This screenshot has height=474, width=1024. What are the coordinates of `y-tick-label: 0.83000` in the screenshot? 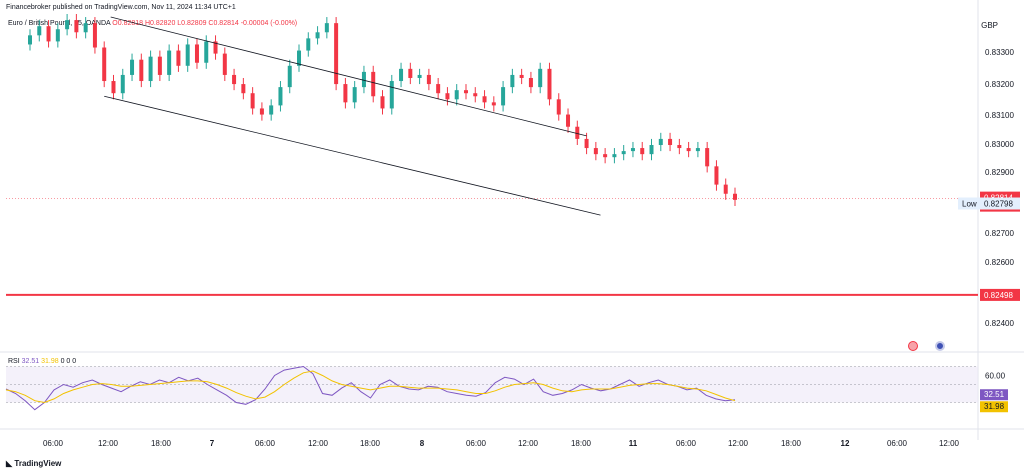 It's located at (999, 144).